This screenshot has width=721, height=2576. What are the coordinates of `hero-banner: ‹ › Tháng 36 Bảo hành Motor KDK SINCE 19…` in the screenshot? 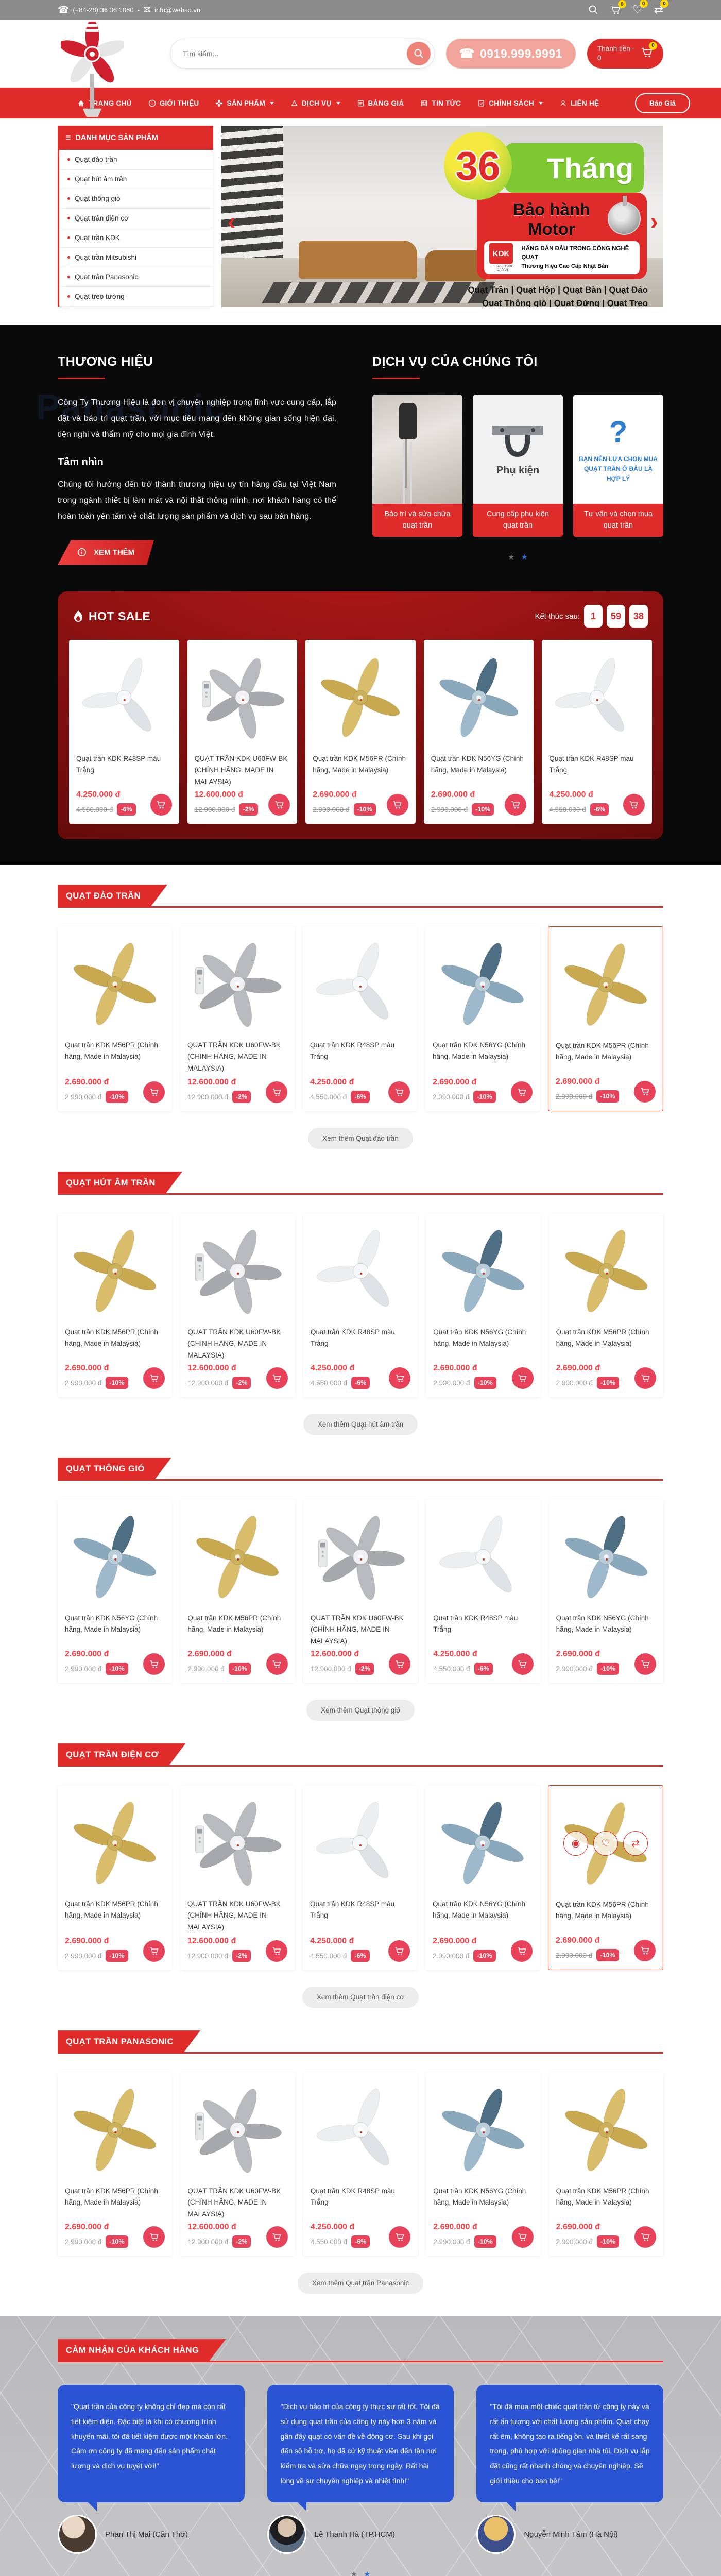 It's located at (442, 216).